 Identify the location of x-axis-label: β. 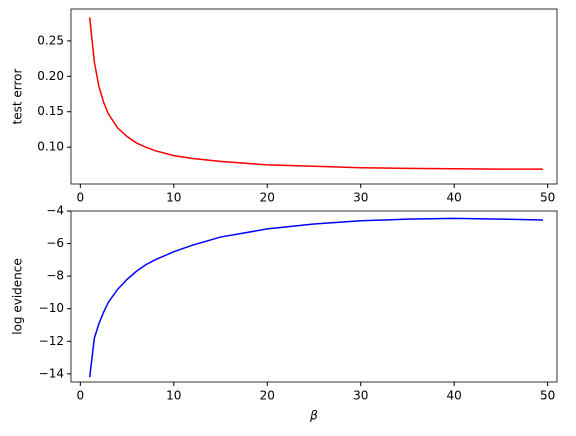
(313, 416).